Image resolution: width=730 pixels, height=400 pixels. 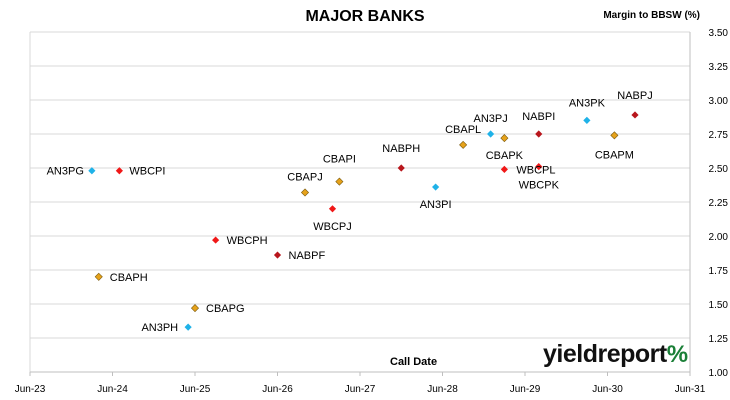 I want to click on data-point-cbapl, so click(x=463, y=144).